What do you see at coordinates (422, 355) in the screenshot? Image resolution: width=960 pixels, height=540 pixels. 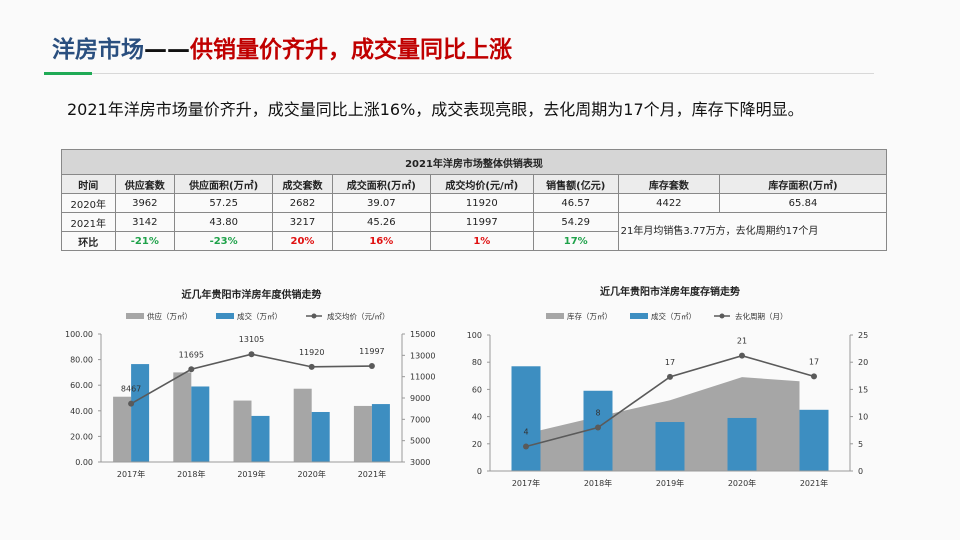 I see `y2-tick-label: 13000` at bounding box center [422, 355].